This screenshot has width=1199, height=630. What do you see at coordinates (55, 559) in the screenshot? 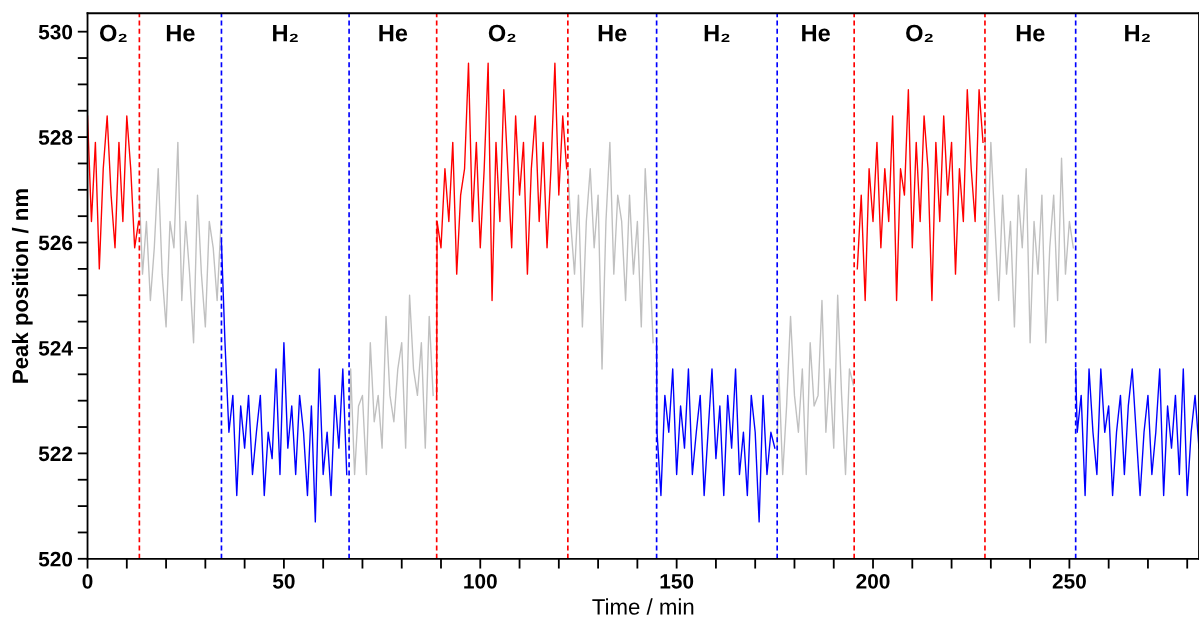
I see `y-tick-label: 520` at bounding box center [55, 559].